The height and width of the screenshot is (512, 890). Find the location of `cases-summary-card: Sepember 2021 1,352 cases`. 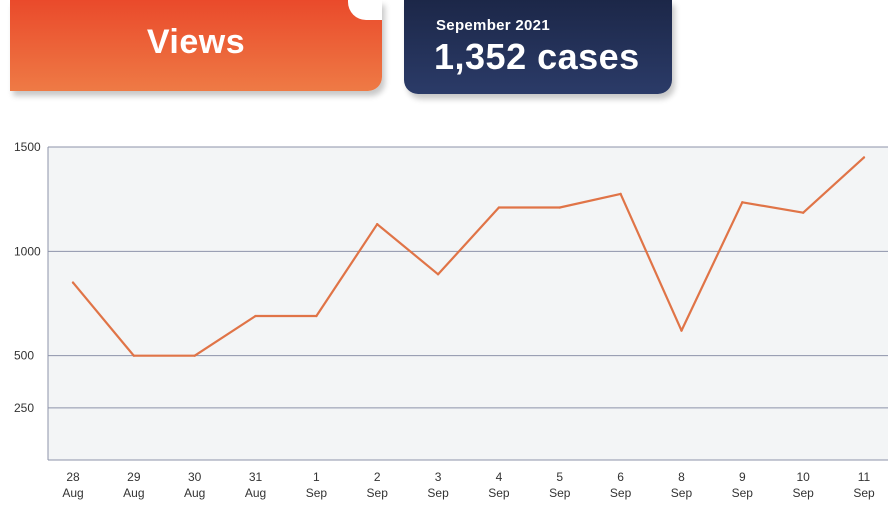

cases-summary-card: Sepember 2021 1,352 cases is located at coordinates (538, 47).